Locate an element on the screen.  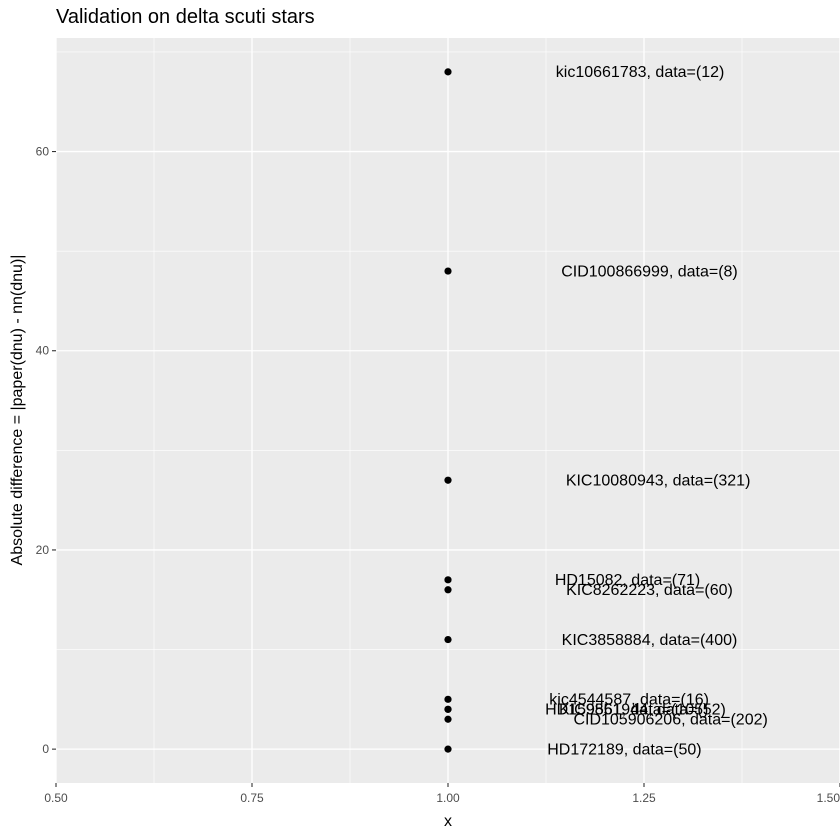
x-tick-label: 1.50 is located at coordinates (828, 798).